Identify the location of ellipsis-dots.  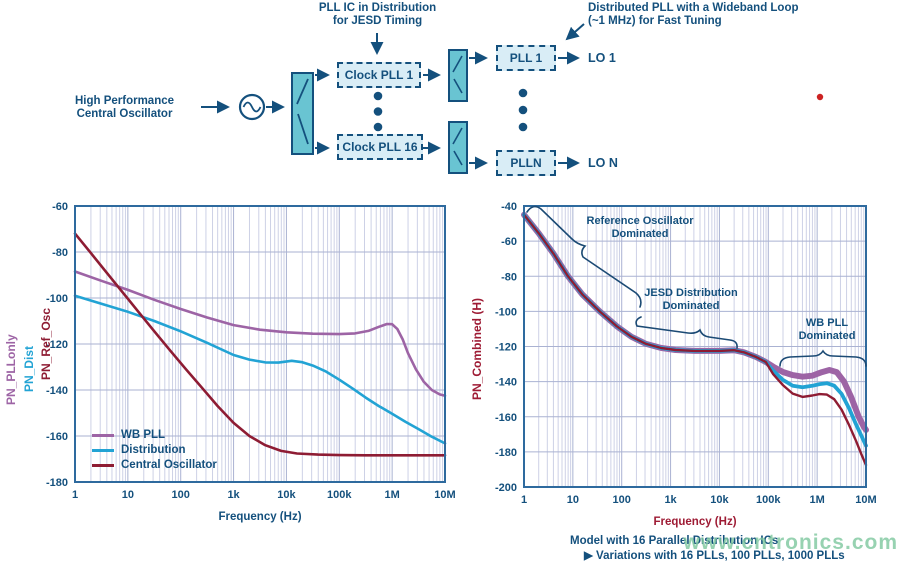
(450, 110).